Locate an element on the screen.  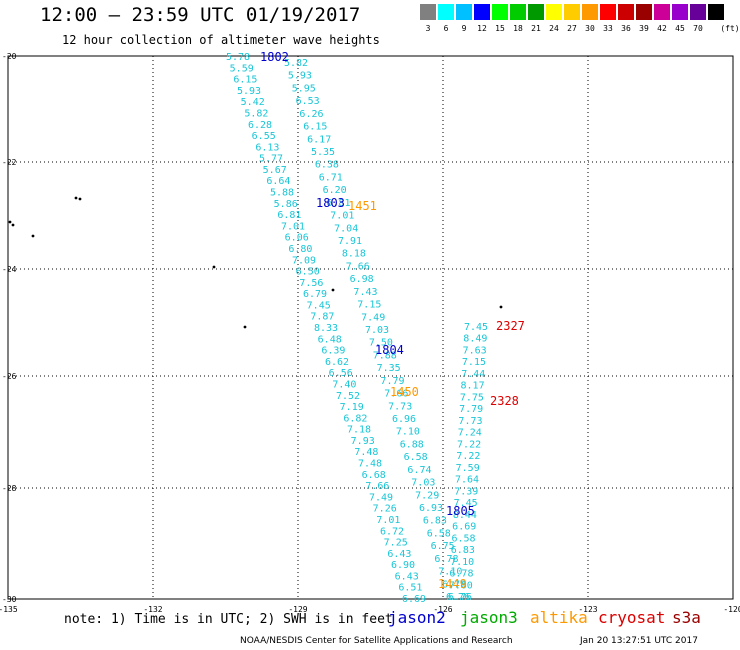
wave-height-value: 7.15 is located at coordinates (369, 305).